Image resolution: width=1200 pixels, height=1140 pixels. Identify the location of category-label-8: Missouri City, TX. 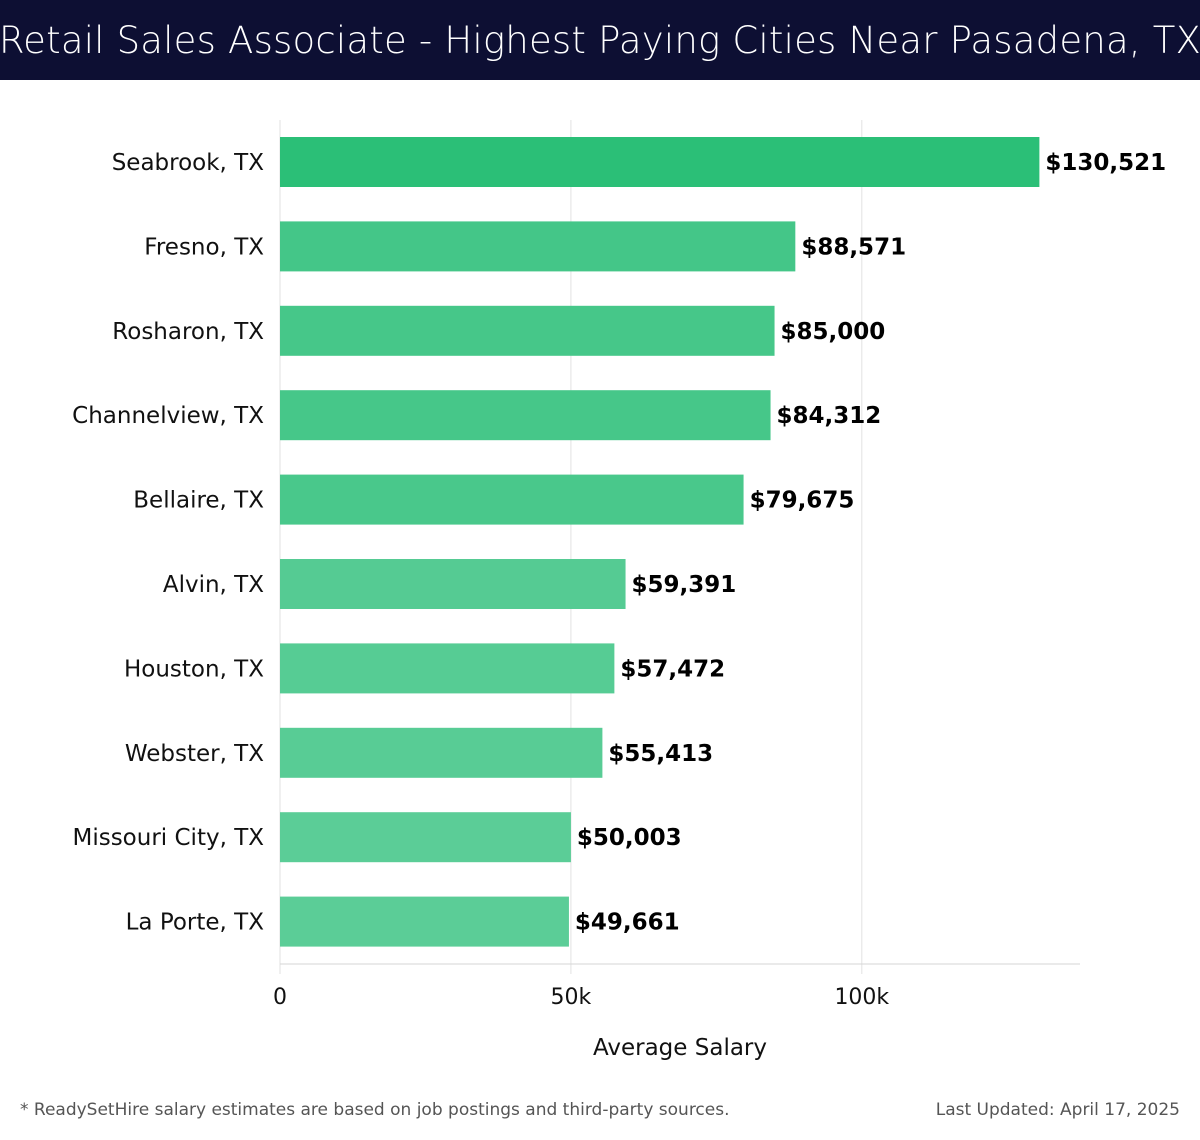
(168, 838).